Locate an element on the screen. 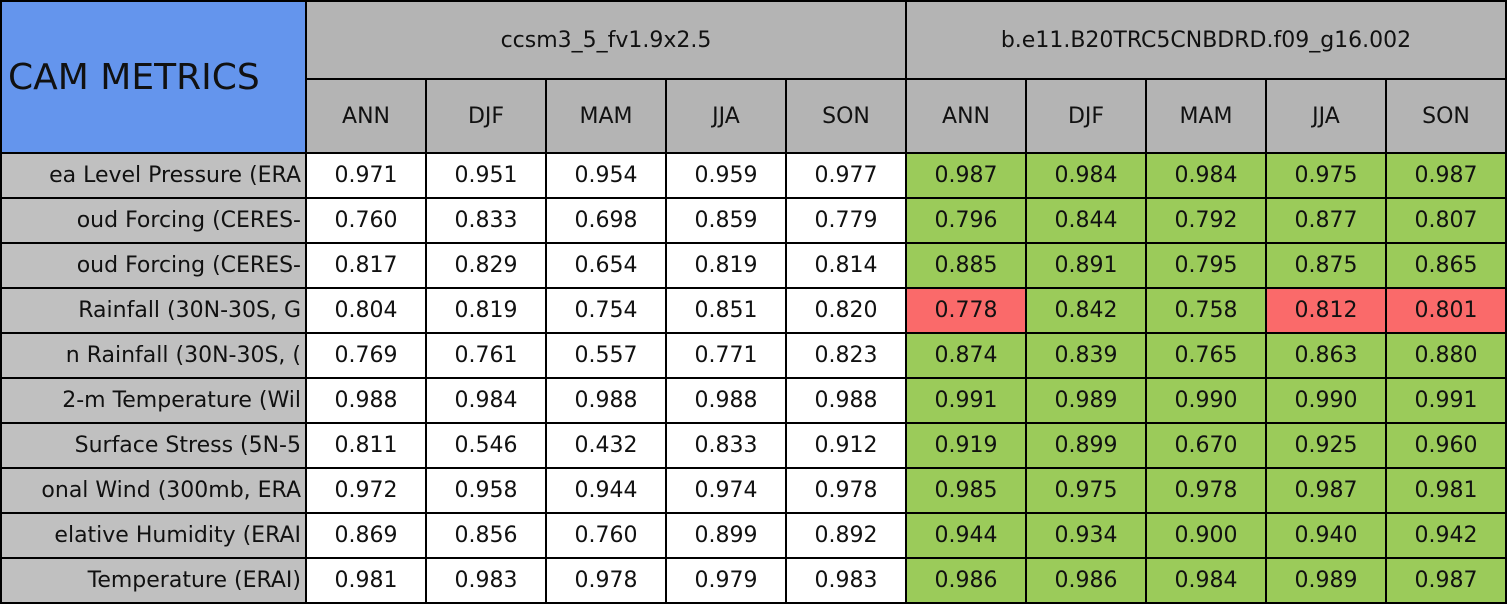 The width and height of the screenshot is (1510, 610). value-cell: 0.990 is located at coordinates (1207, 401).